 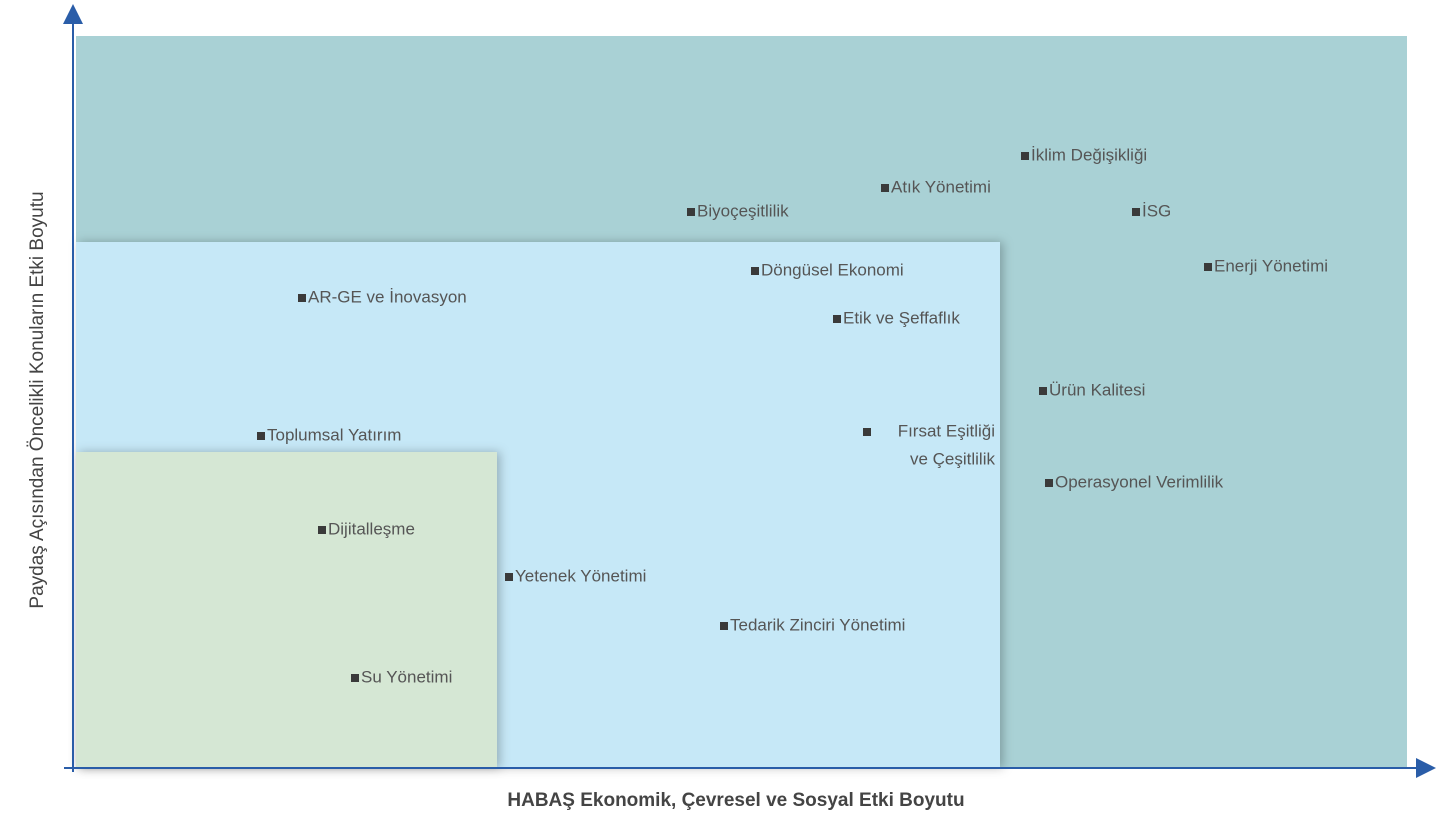 I want to click on topic-label: Tedarik Zinciri Yönetimi, so click(x=817, y=624).